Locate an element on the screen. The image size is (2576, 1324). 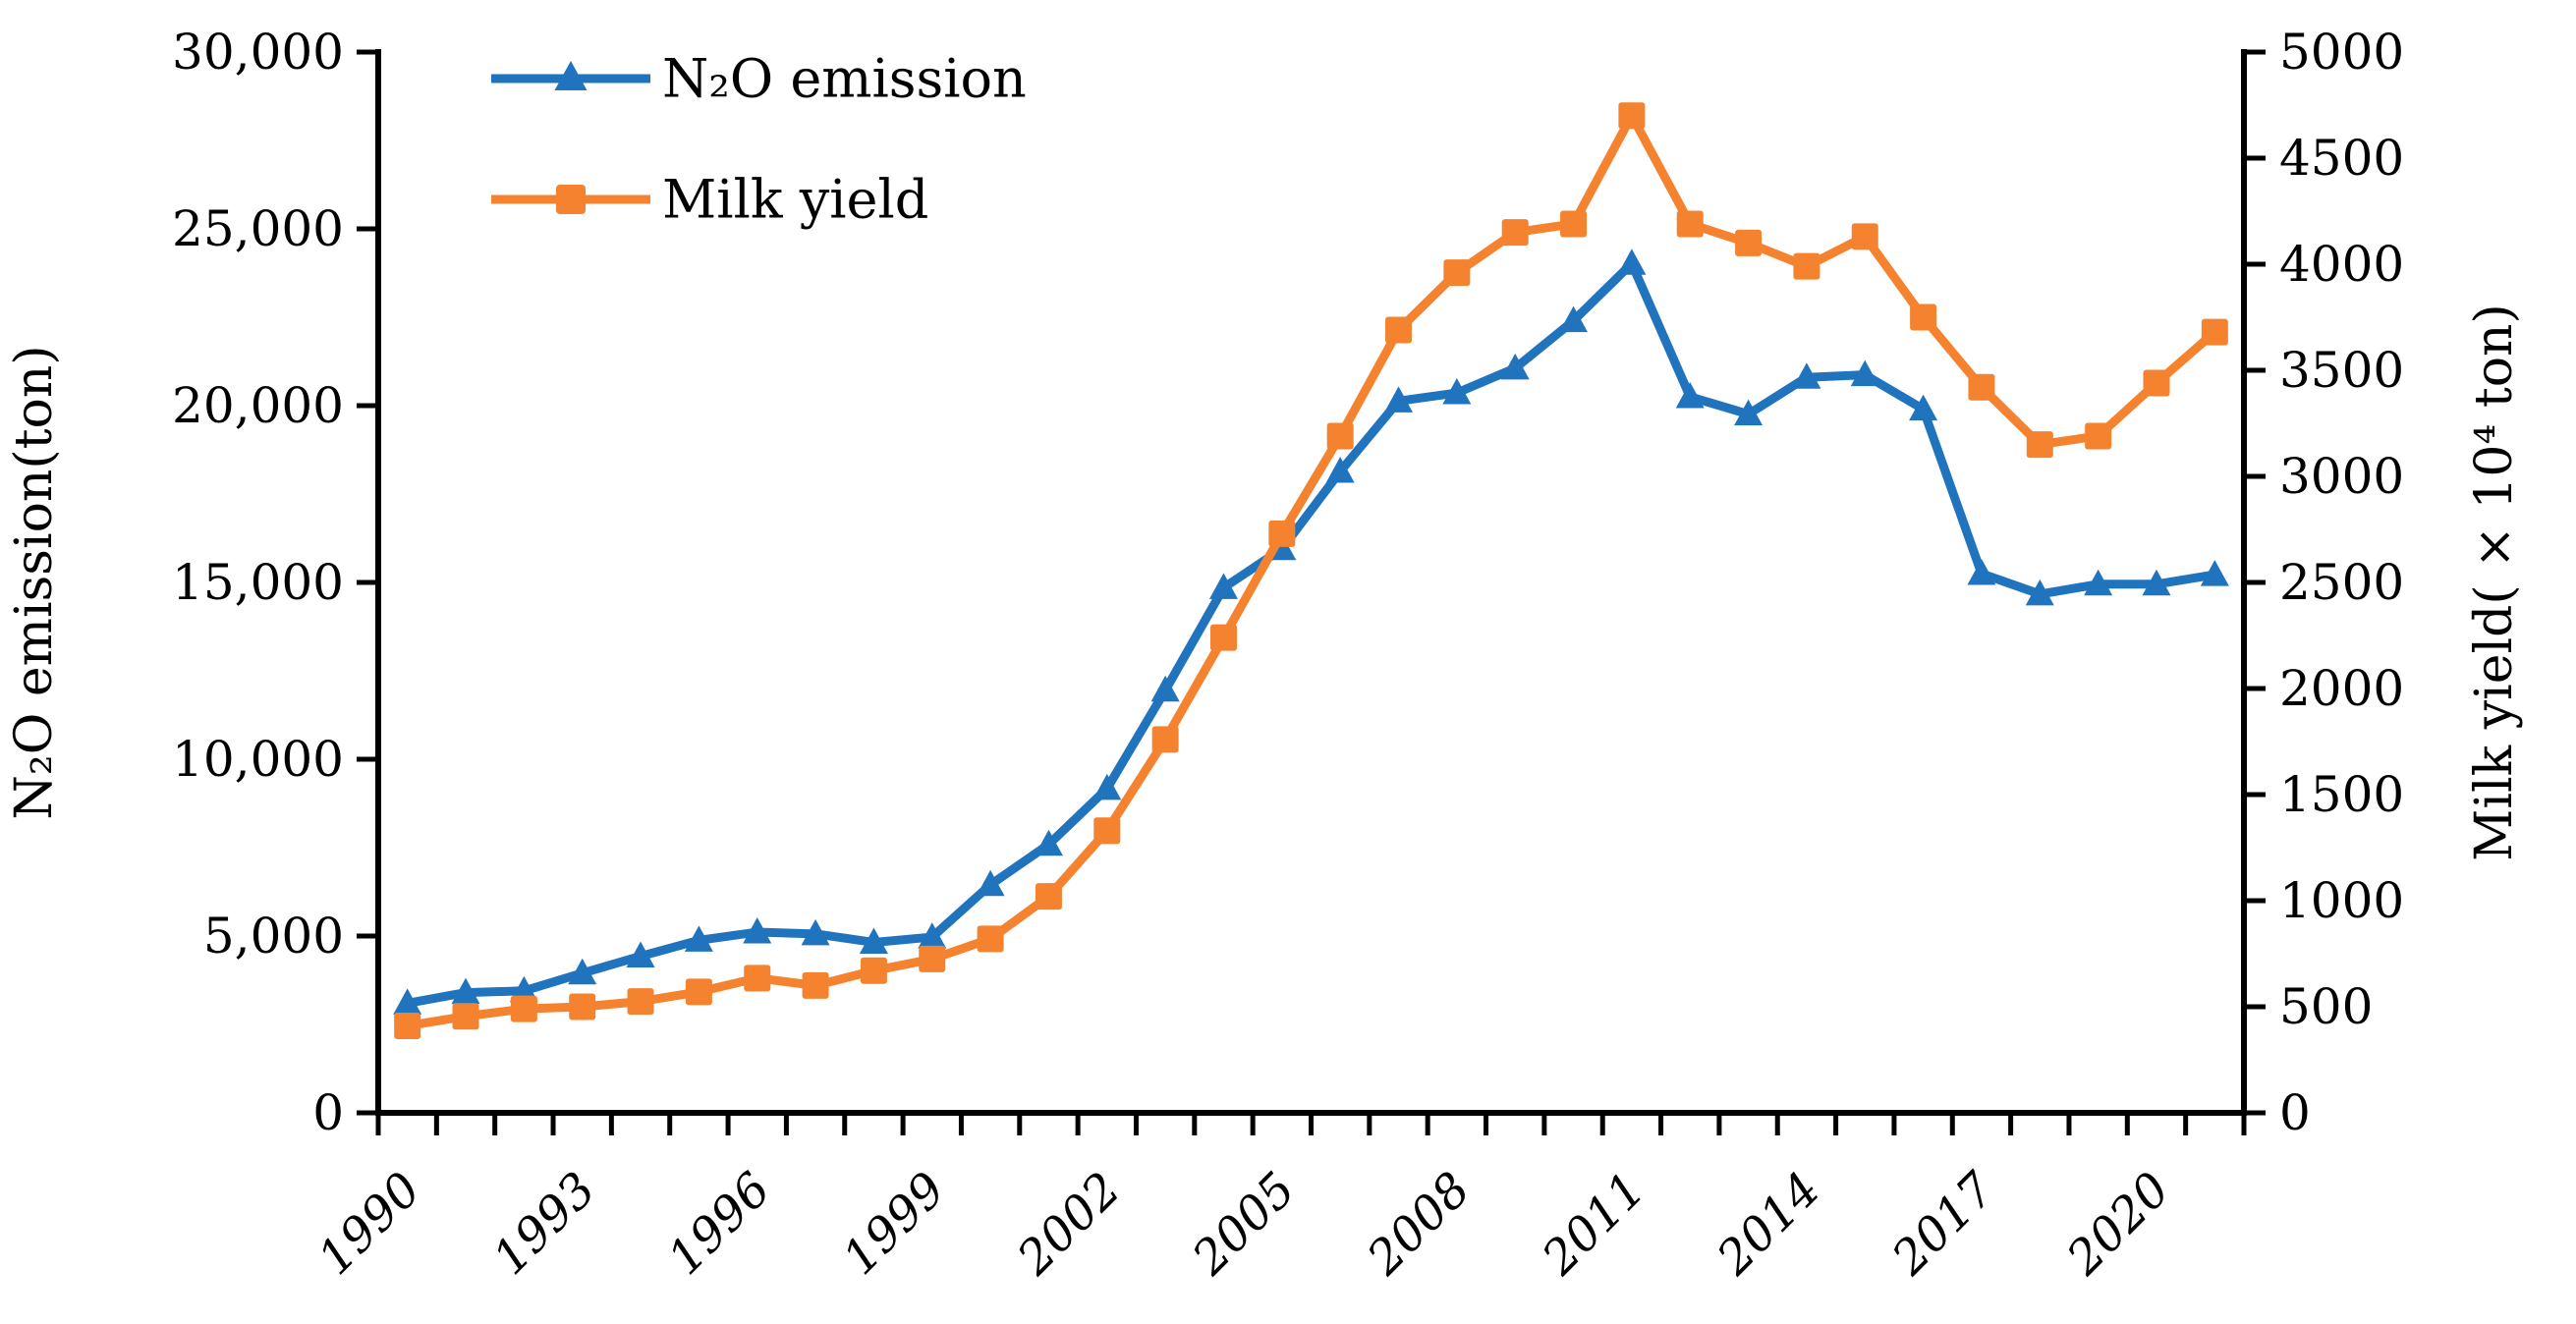
left-axis-title: N₂O emission(ton) is located at coordinates (34, 582).